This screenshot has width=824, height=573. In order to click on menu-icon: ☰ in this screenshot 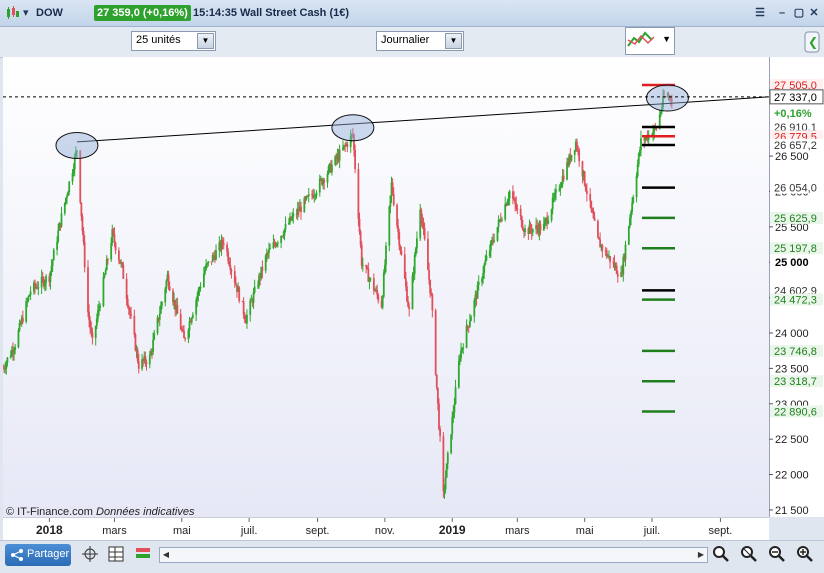, I will do `click(760, 13)`.